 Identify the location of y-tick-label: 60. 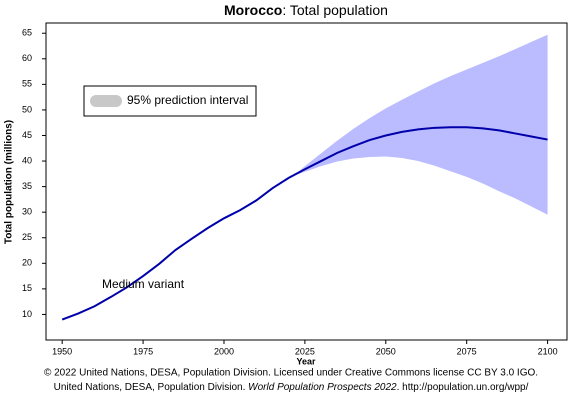
(27, 58).